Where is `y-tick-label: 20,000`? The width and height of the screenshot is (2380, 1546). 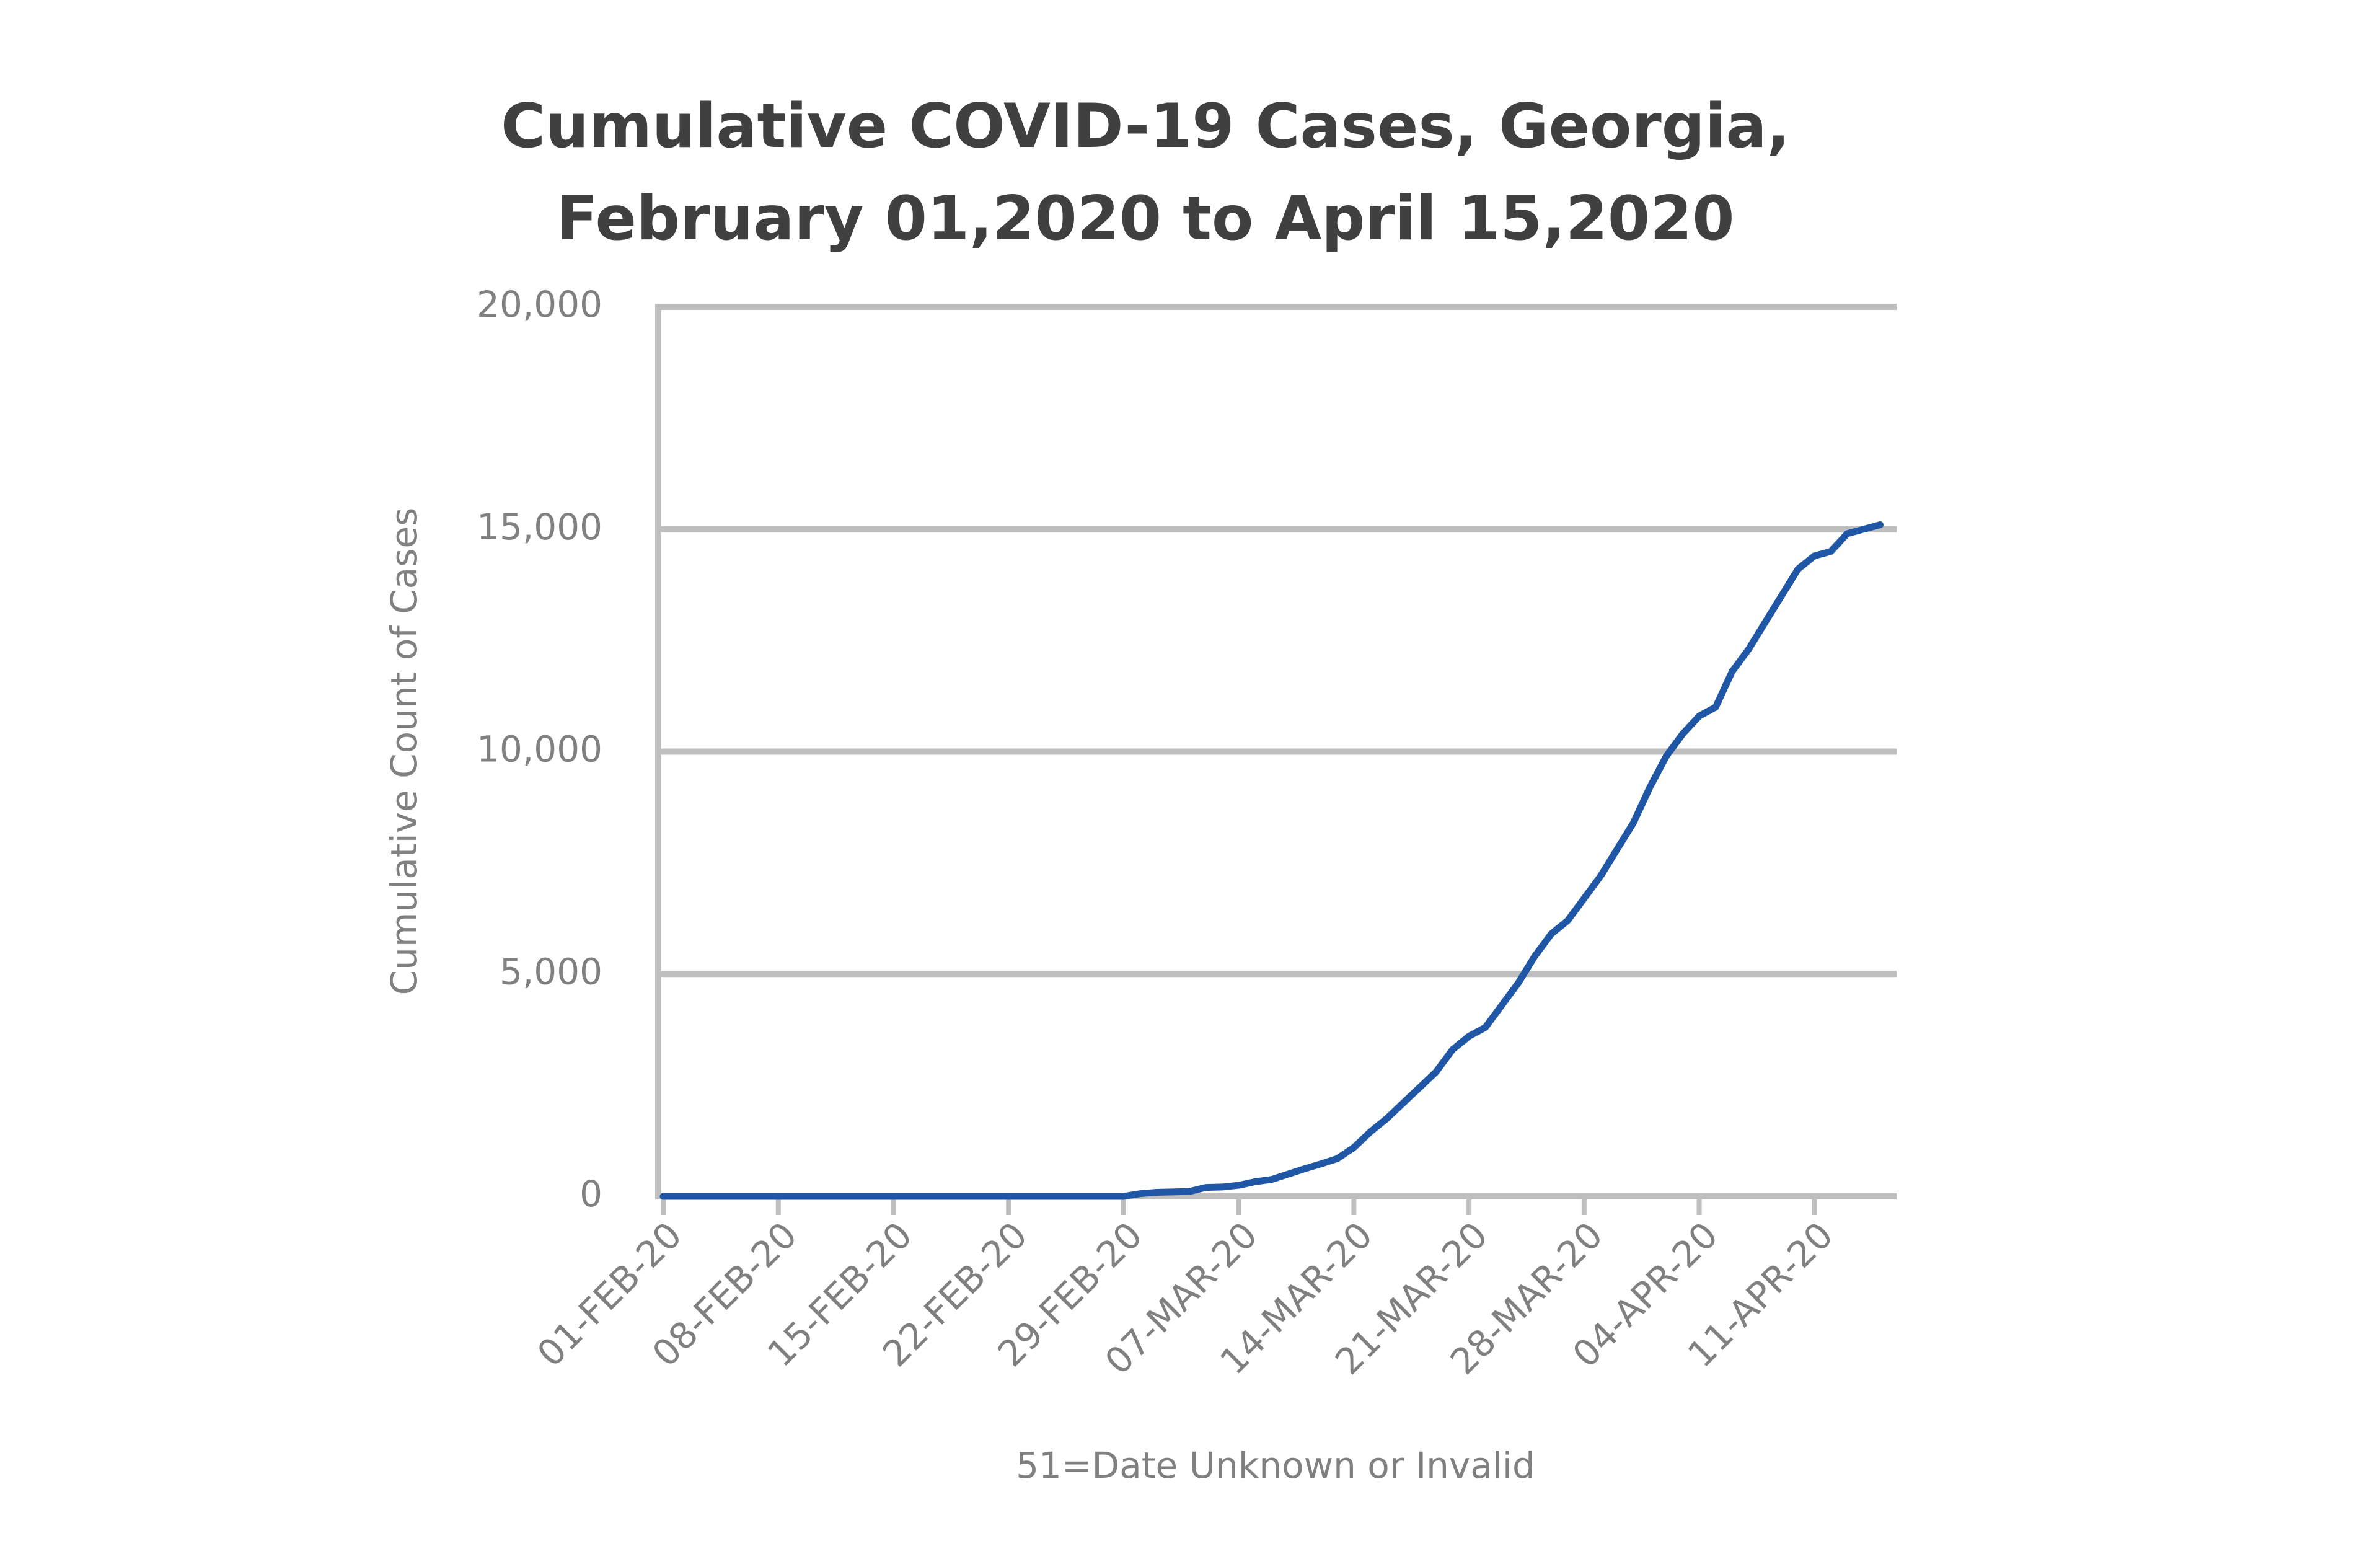
y-tick-label: 20,000 is located at coordinates (539, 304).